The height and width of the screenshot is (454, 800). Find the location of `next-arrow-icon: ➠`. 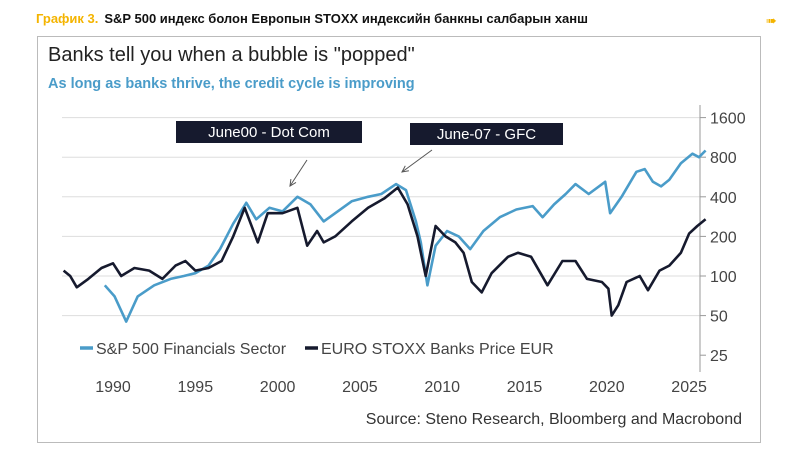

next-arrow-icon: ➠ is located at coordinates (771, 20).